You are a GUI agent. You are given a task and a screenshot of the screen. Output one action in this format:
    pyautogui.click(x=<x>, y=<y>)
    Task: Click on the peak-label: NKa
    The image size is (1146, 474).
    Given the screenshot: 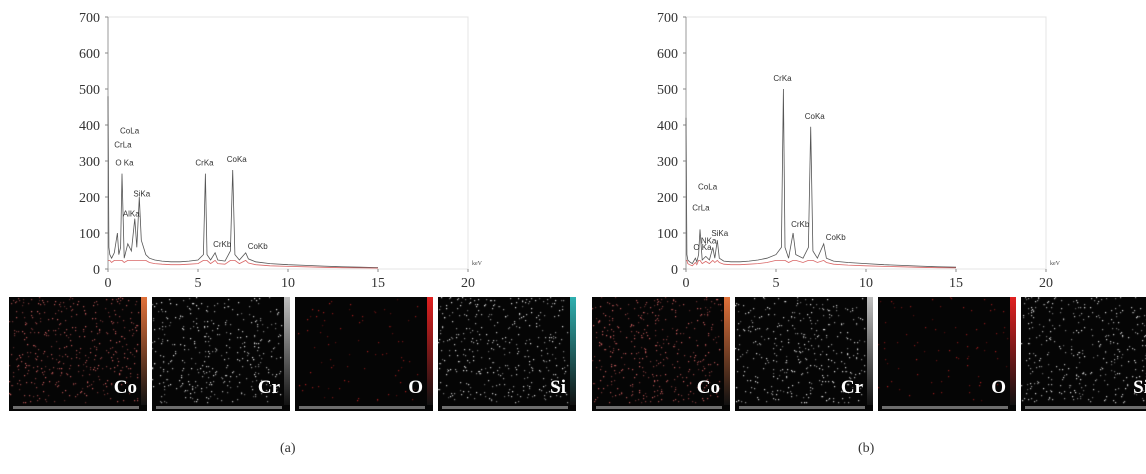 What is the action you would take?
    pyautogui.click(x=709, y=240)
    